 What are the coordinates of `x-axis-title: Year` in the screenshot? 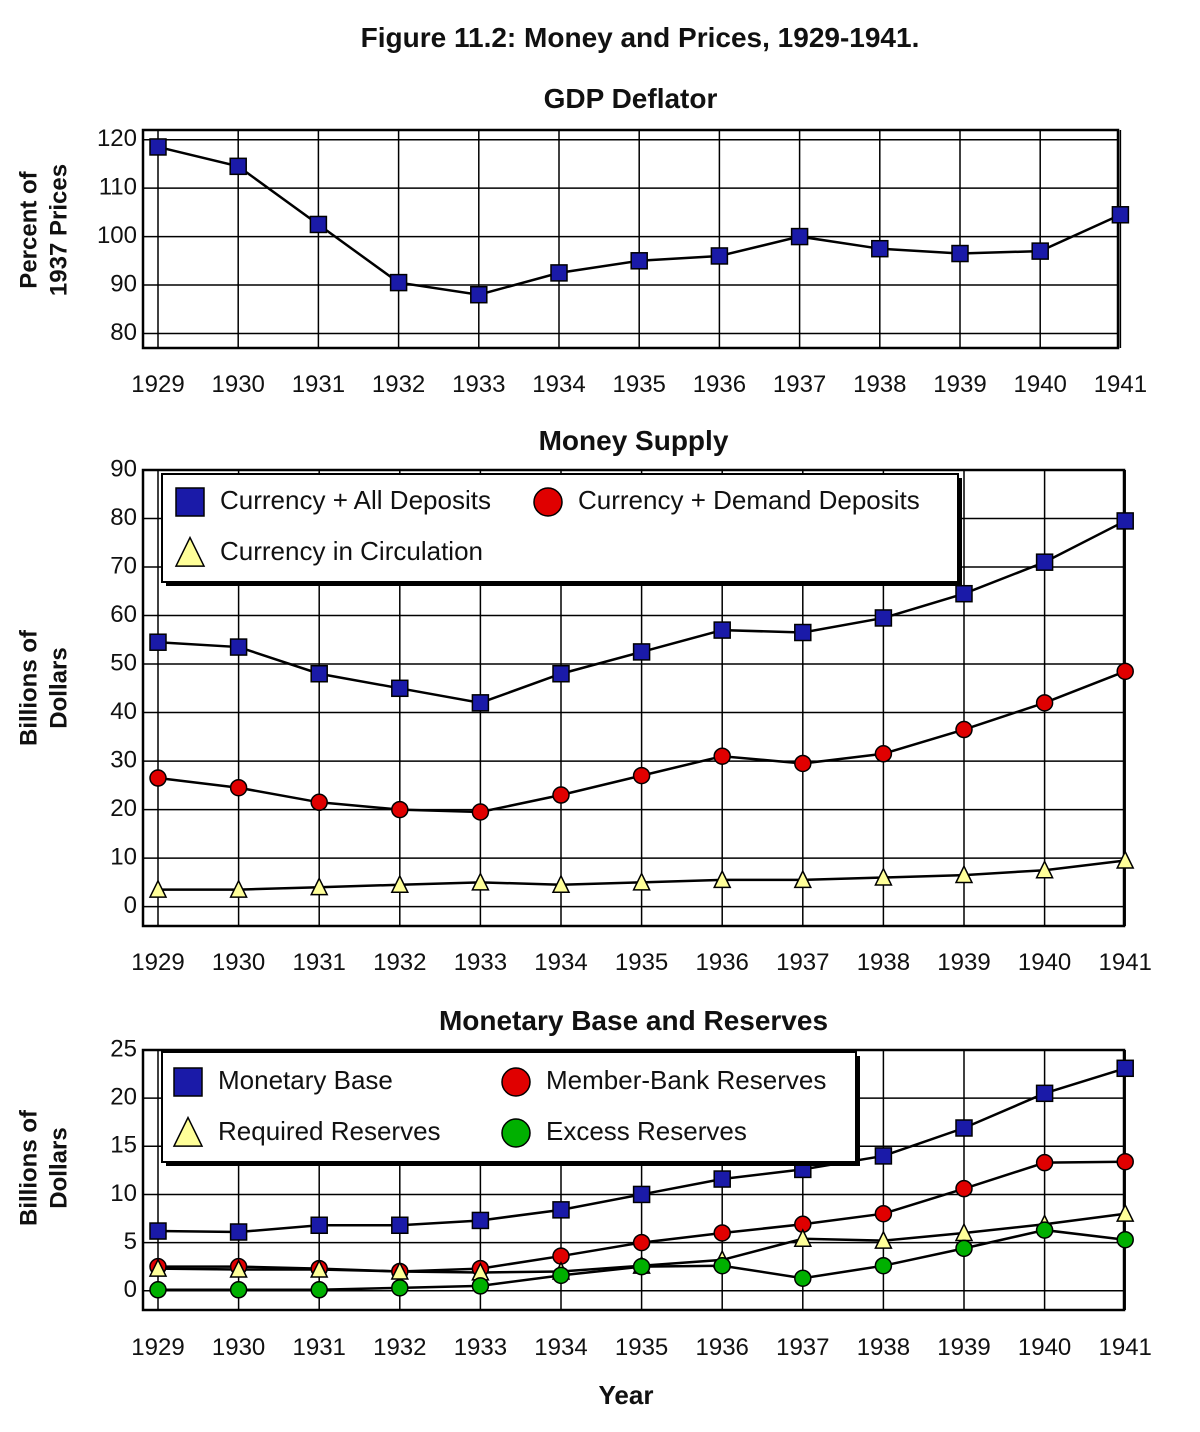 It's located at (626, 1395).